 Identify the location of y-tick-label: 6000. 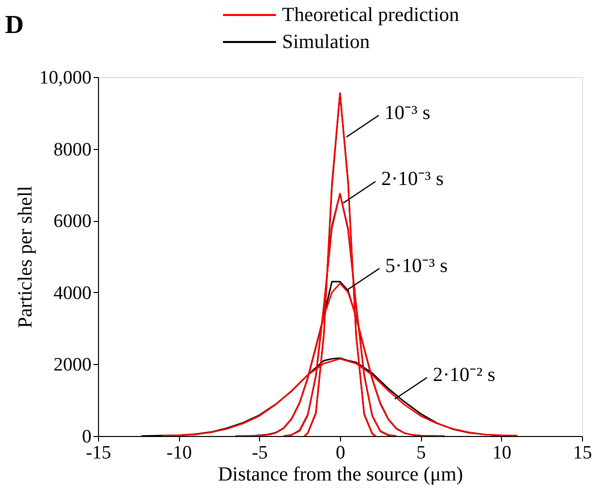
(73, 221).